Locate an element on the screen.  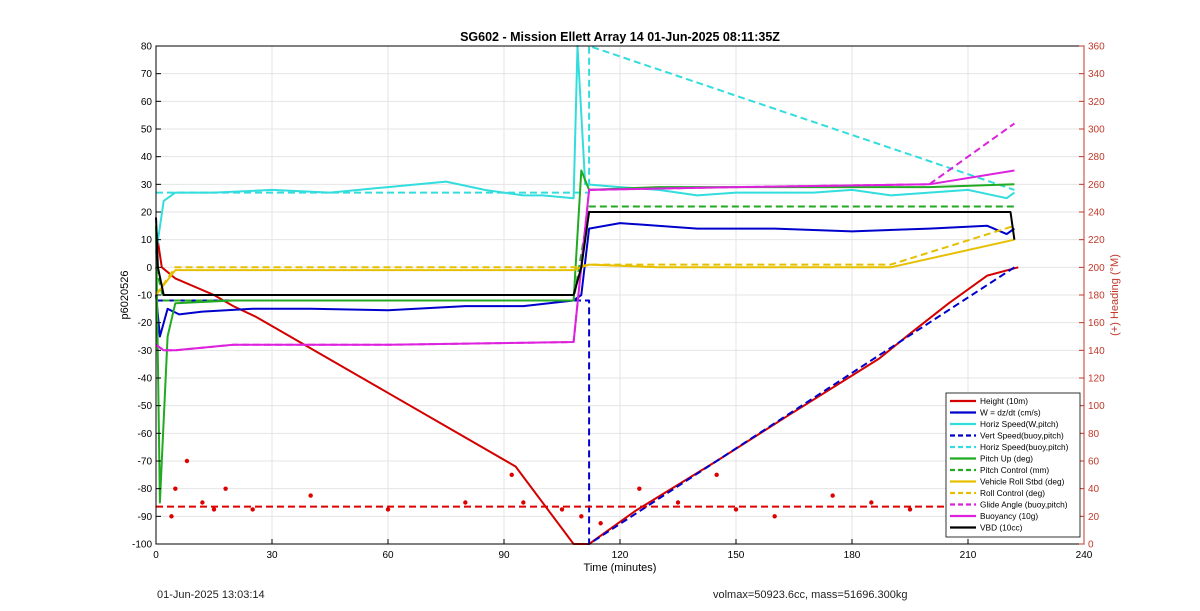
legend-label: Pitch Control (mm) is located at coordinates (1014, 470).